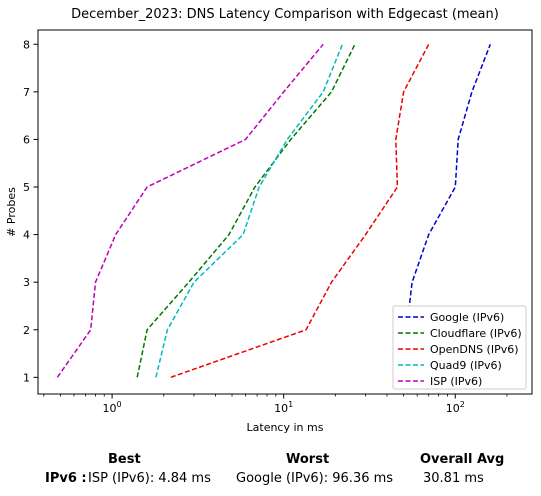 The height and width of the screenshot is (496, 541). What do you see at coordinates (26, 187) in the screenshot?
I see `y-tick-label: 5` at bounding box center [26, 187].